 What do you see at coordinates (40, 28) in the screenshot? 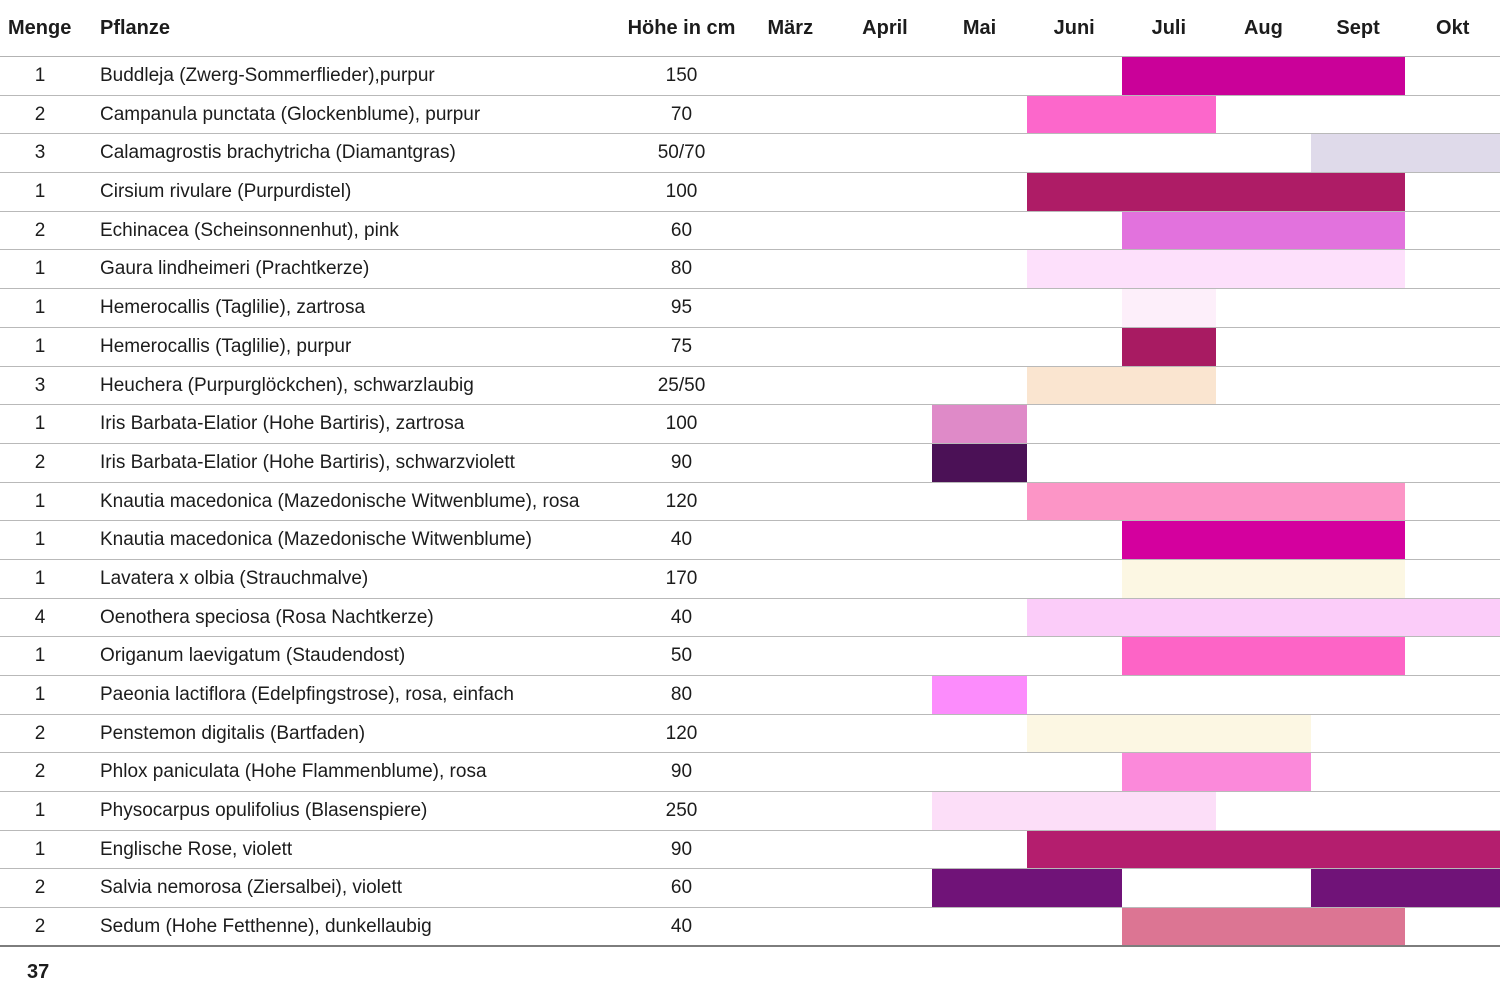
I see `column-header-menge: Menge` at bounding box center [40, 28].